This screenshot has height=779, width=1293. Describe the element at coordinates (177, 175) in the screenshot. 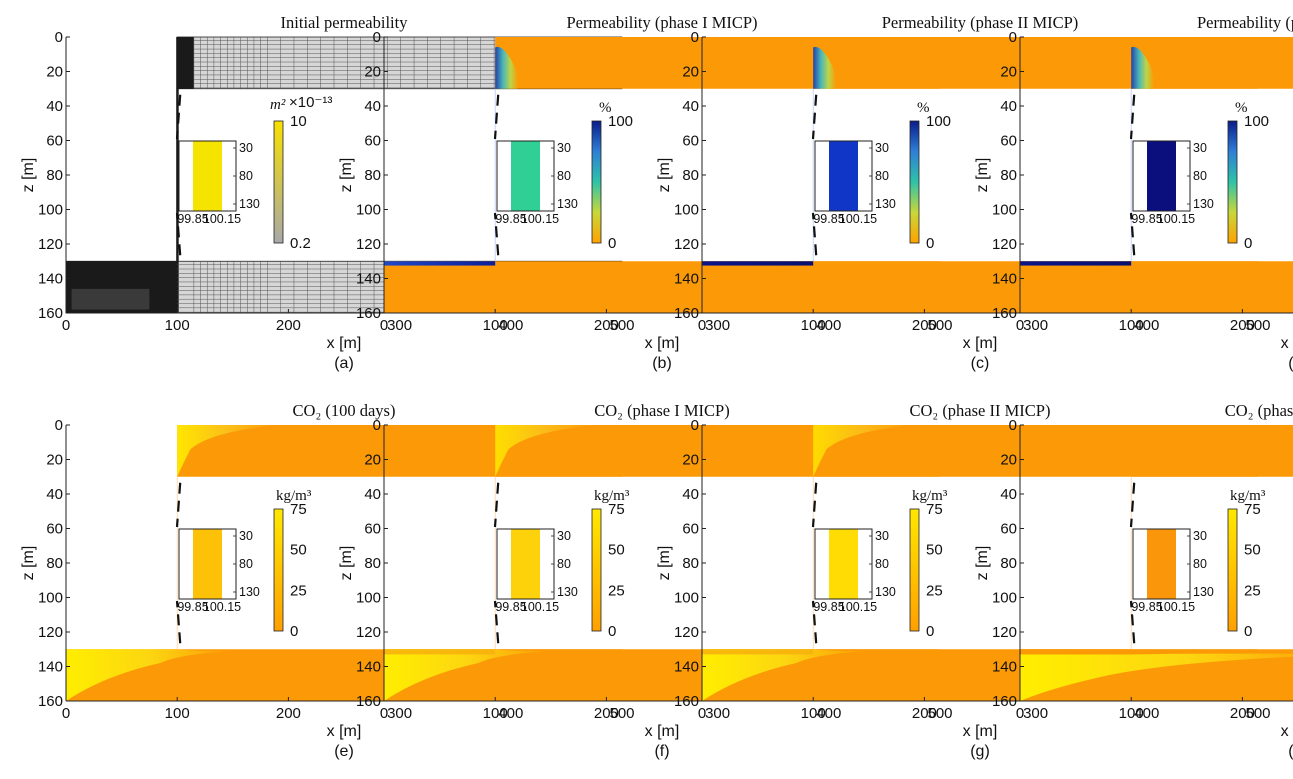

I see `mesh-well-column` at that location.